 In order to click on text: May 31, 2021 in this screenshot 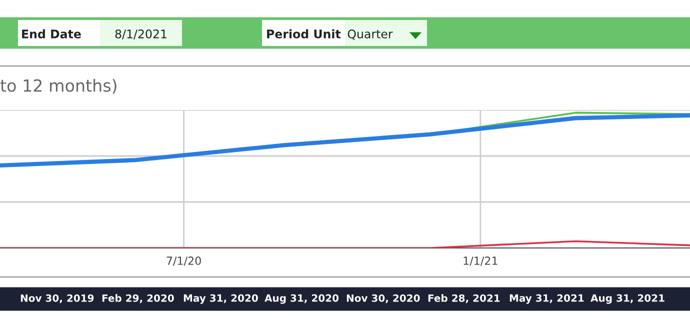, I will do `click(547, 299)`.